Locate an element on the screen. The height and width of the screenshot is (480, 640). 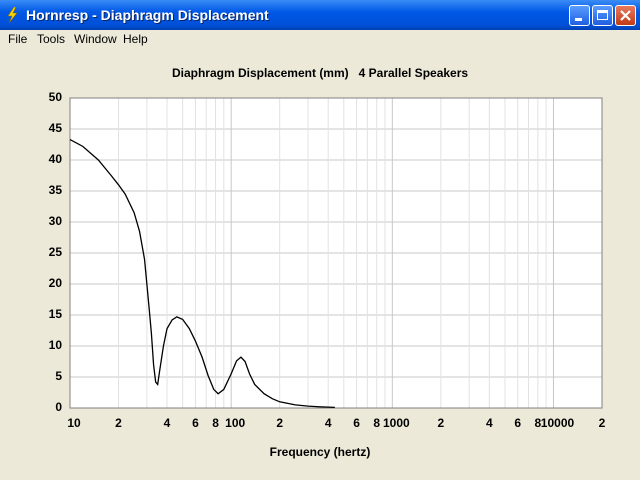
x-axis-label: Frequency (hertz) is located at coordinates (320, 452).